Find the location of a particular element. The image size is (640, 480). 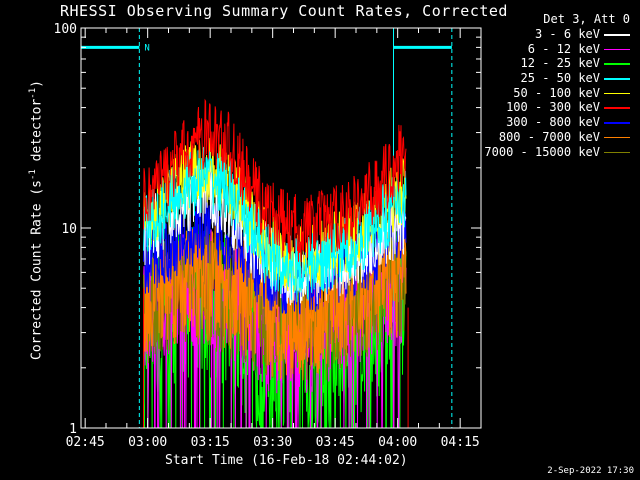

x-tick-label: 03:00 is located at coordinates (147, 442).